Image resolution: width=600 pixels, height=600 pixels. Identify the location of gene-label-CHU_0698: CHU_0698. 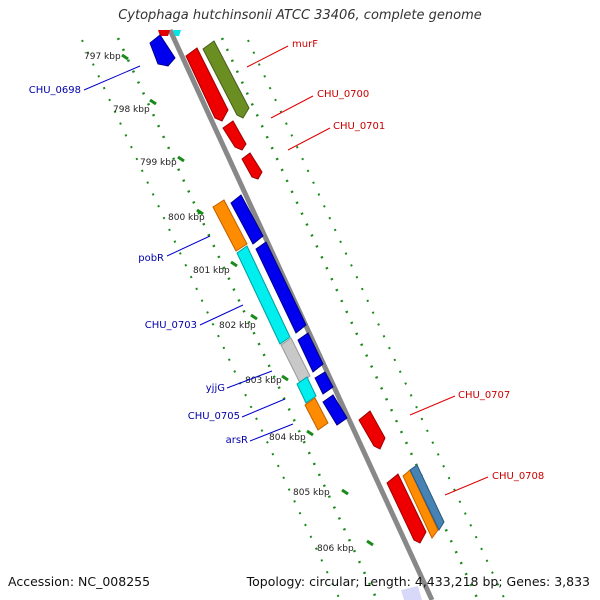
(55, 90).